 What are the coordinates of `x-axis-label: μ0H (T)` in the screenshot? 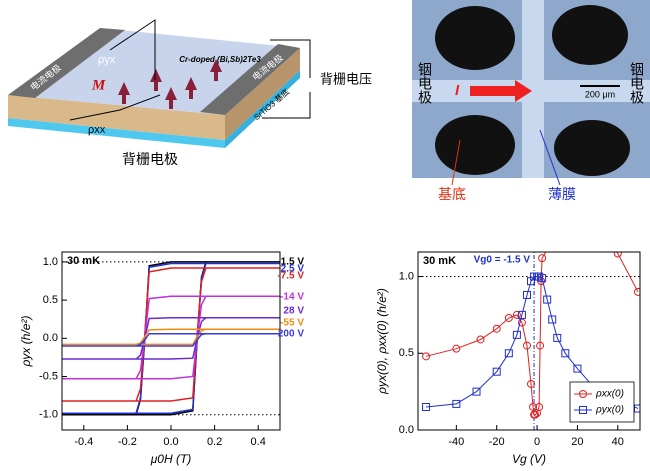 It's located at (171, 459).